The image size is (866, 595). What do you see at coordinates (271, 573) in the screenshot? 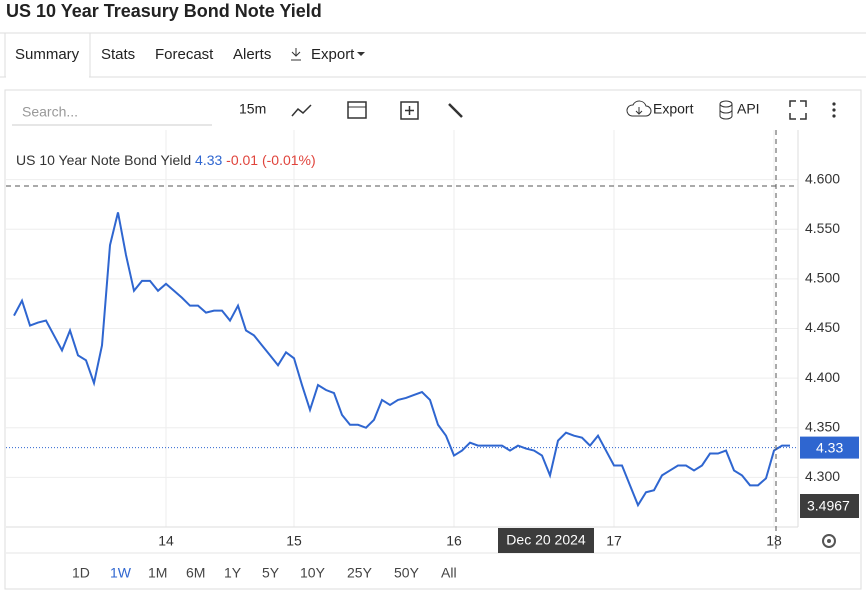
I see `range-button: 5Y` at bounding box center [271, 573].